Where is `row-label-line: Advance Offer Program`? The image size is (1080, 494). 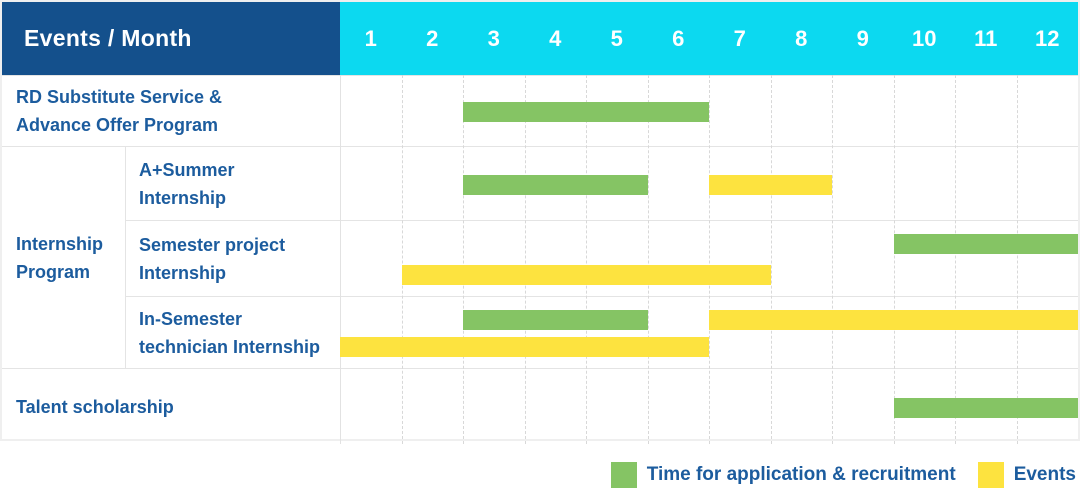
row-label-line: Advance Offer Program is located at coordinates (117, 125).